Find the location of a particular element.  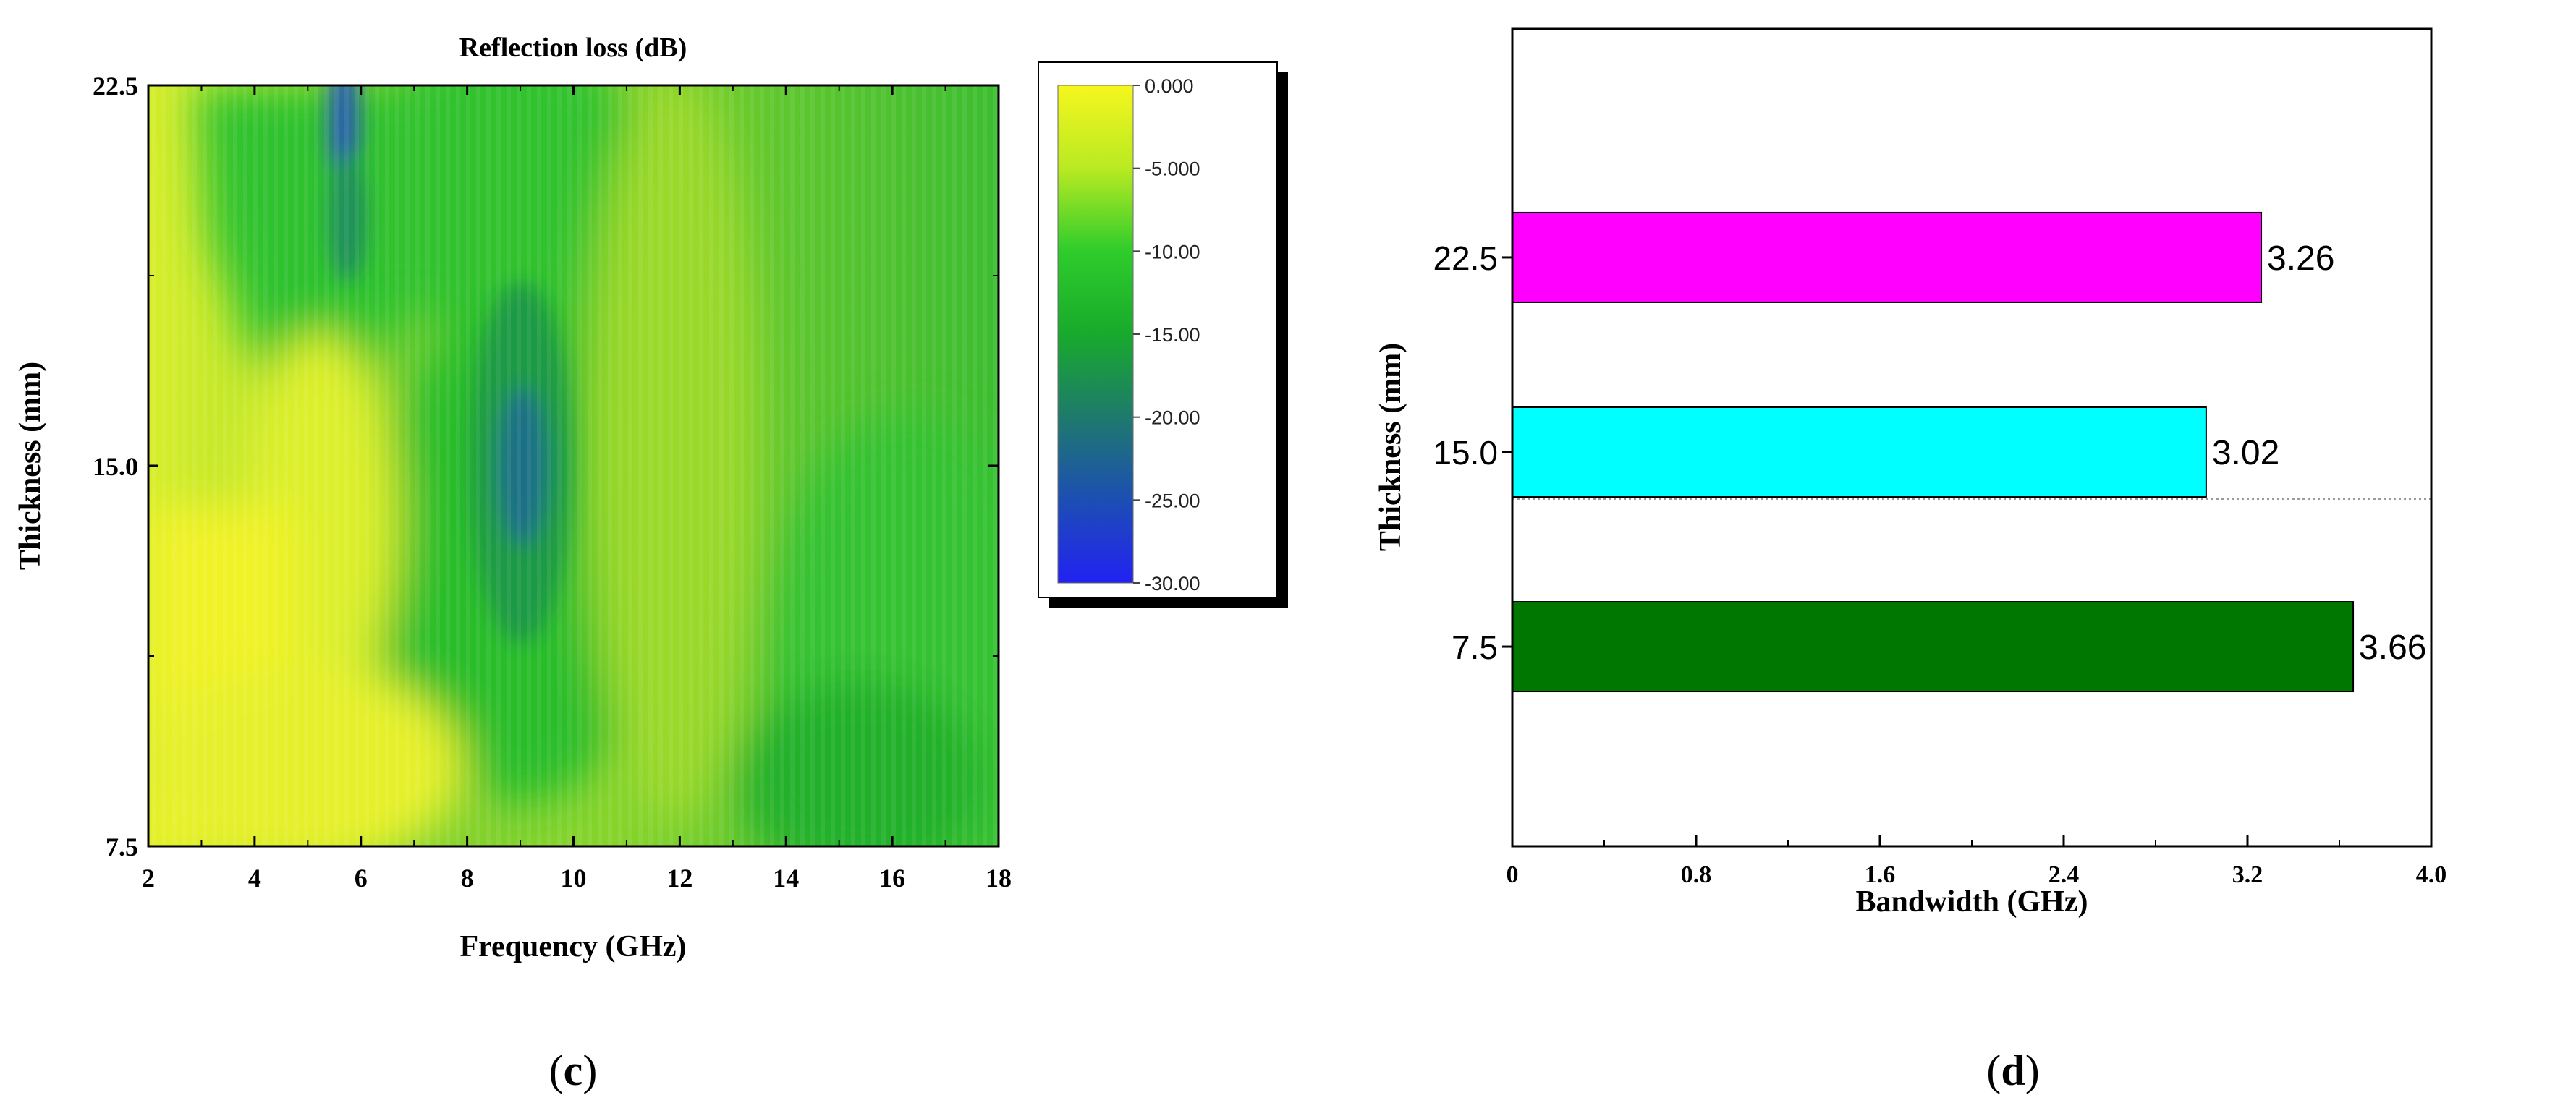

panel-label-c: (c) is located at coordinates (573, 1070).